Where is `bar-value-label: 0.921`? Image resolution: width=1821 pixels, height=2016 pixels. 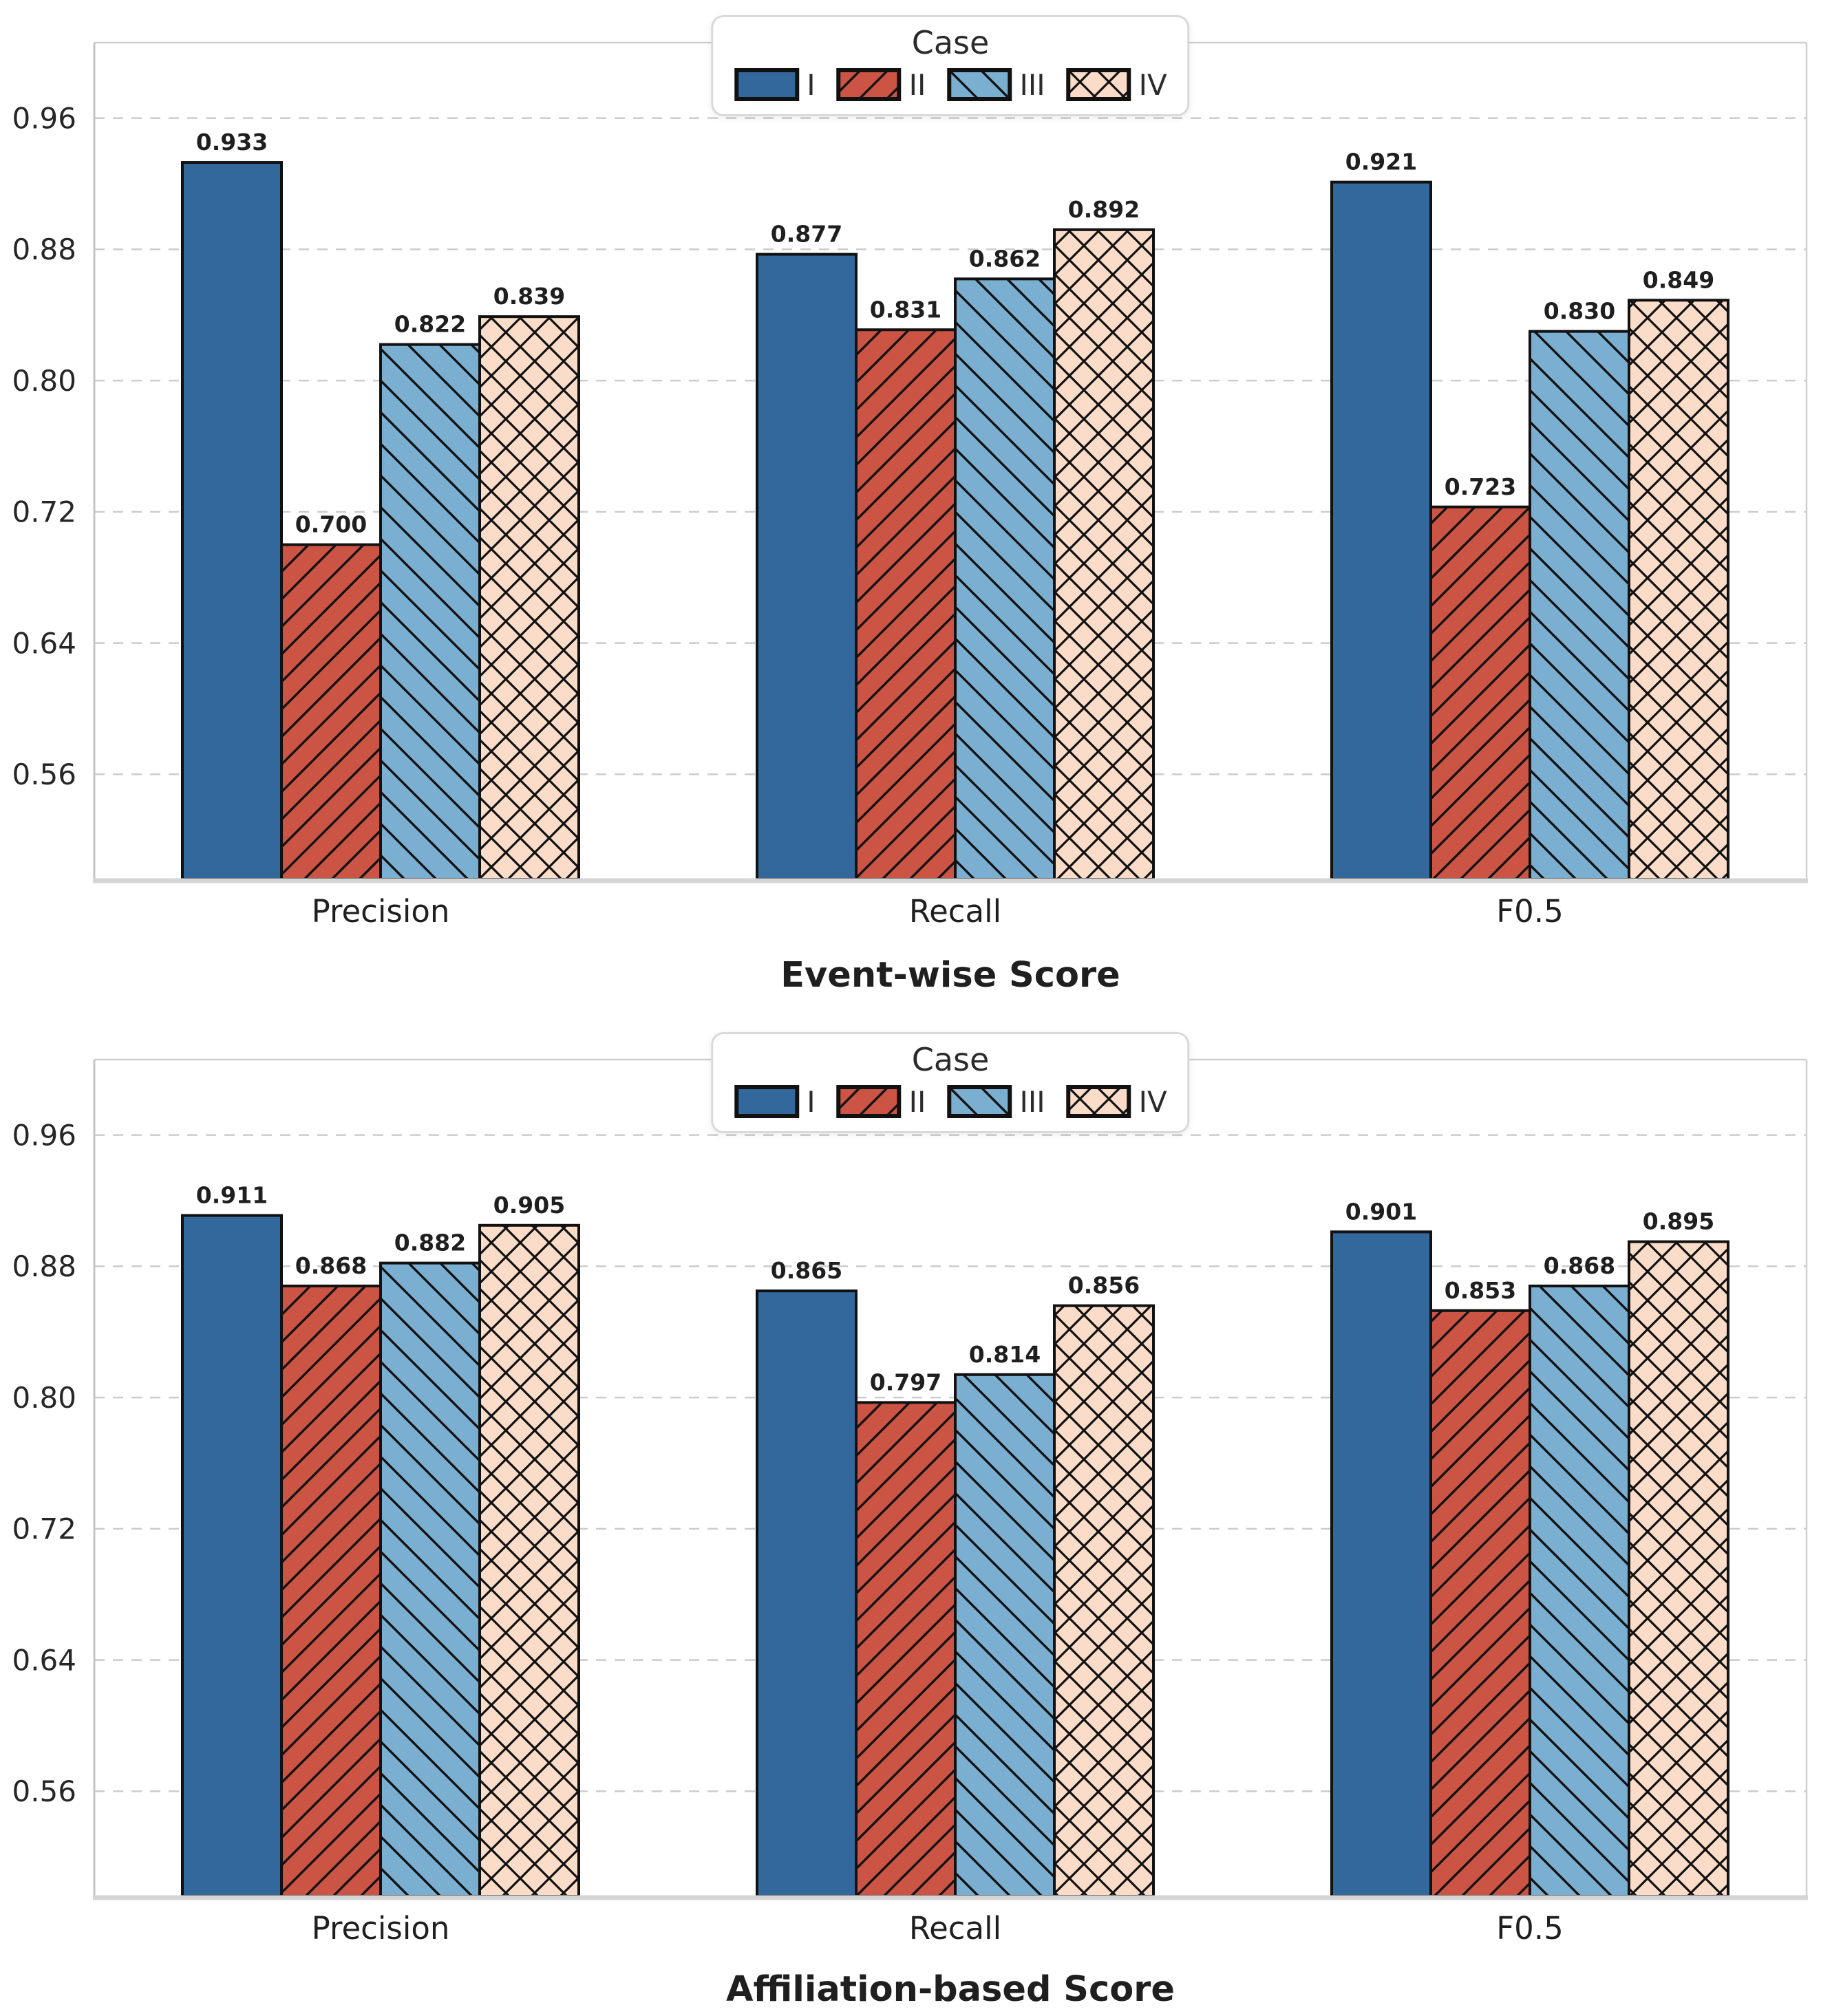
bar-value-label: 0.921 is located at coordinates (1381, 162).